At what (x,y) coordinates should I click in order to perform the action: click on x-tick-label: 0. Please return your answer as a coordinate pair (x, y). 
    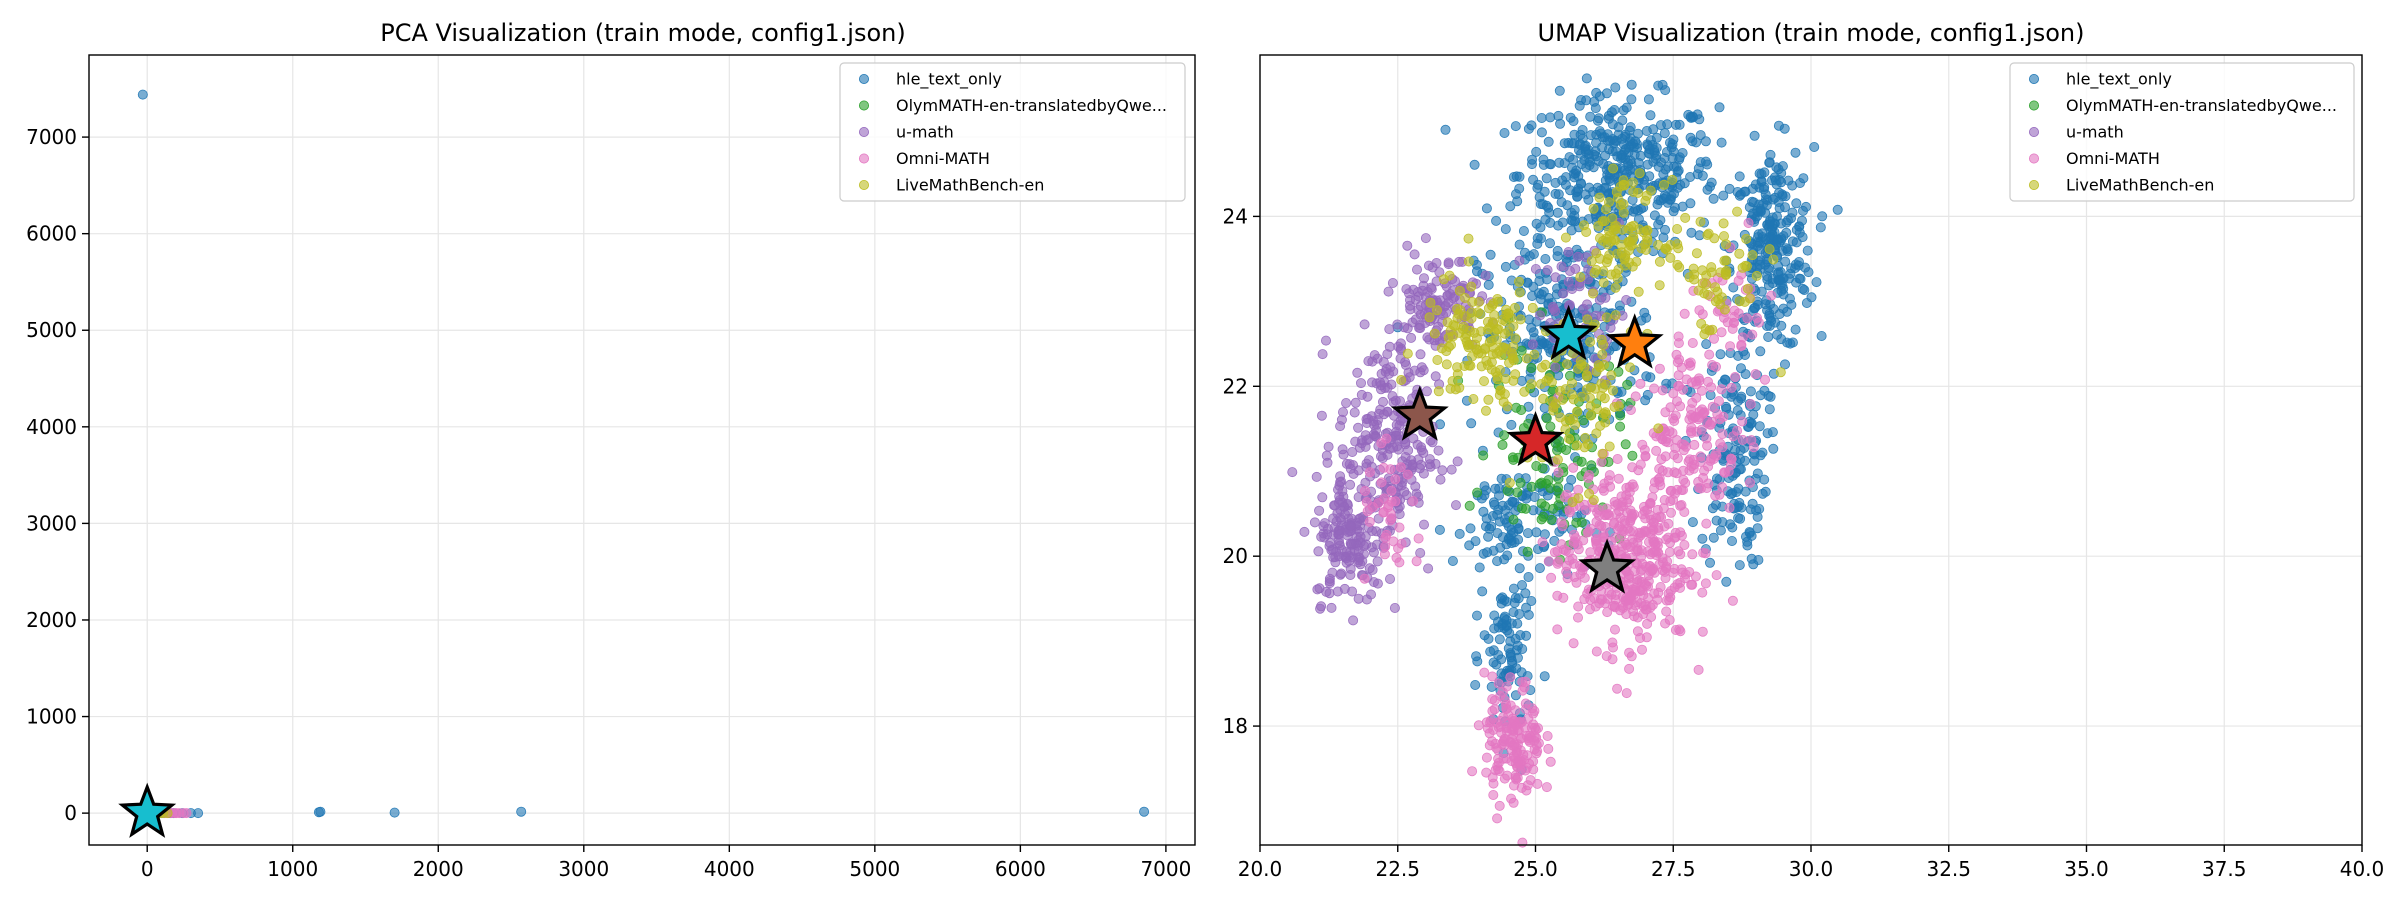
    Looking at the image, I should click on (147, 869).